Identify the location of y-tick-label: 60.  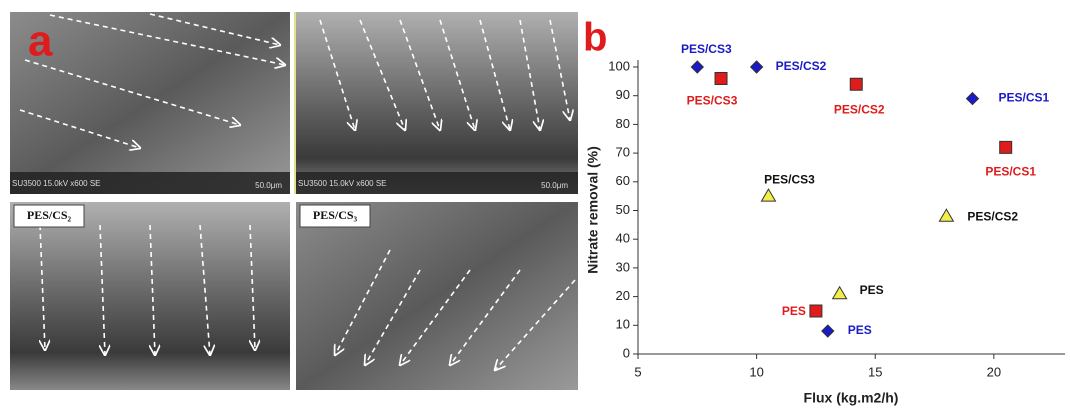
(623, 180).